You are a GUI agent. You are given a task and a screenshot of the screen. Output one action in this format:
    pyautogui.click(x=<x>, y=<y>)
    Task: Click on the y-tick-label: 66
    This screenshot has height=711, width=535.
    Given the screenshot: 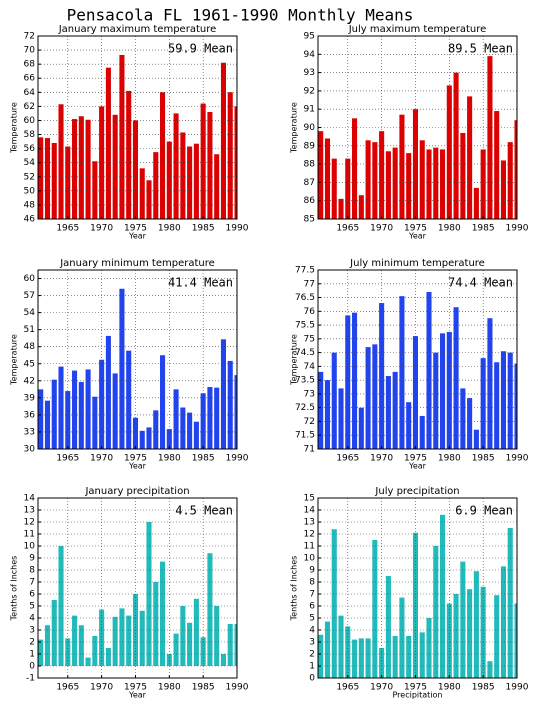 What is the action you would take?
    pyautogui.click(x=30, y=79)
    